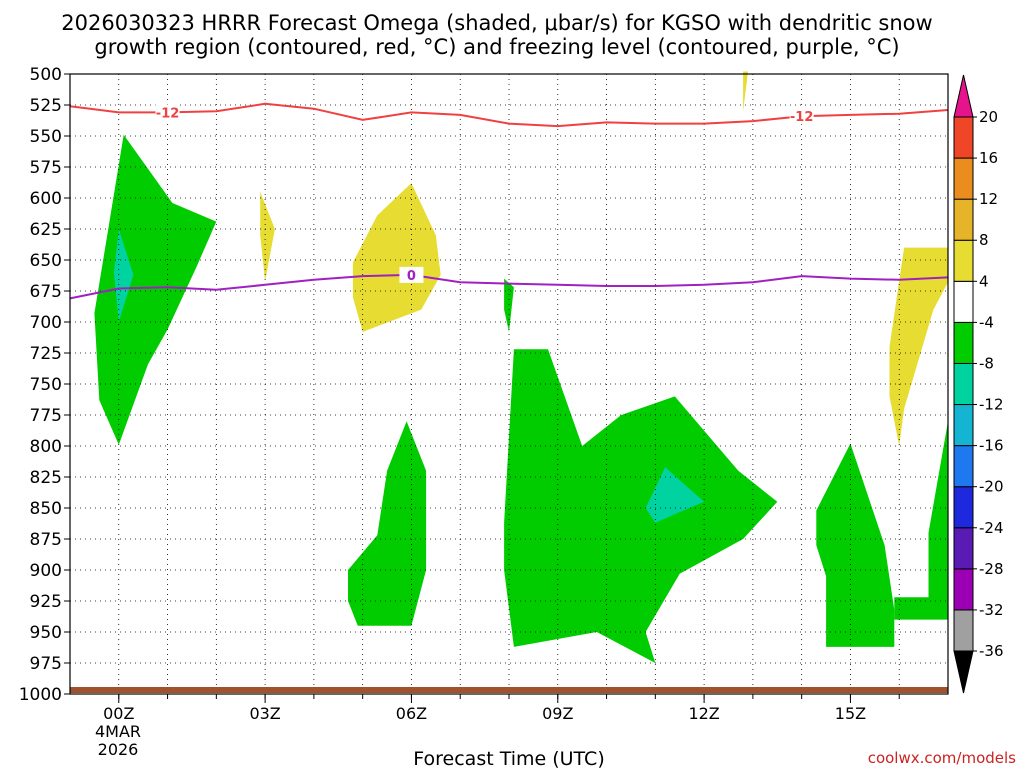 This screenshot has height=768, width=1024. What do you see at coordinates (46, 106) in the screenshot?
I see `y-tick-label-525: 525` at bounding box center [46, 106].